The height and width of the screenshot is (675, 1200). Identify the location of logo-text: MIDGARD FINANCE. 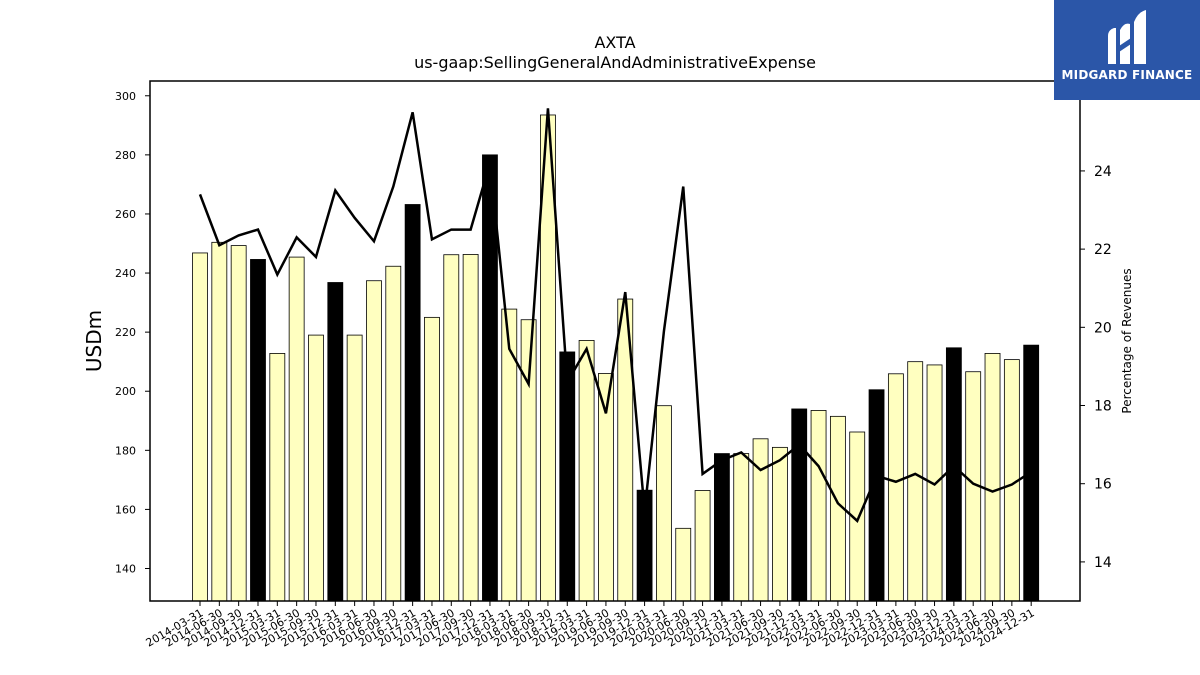
(1127, 75).